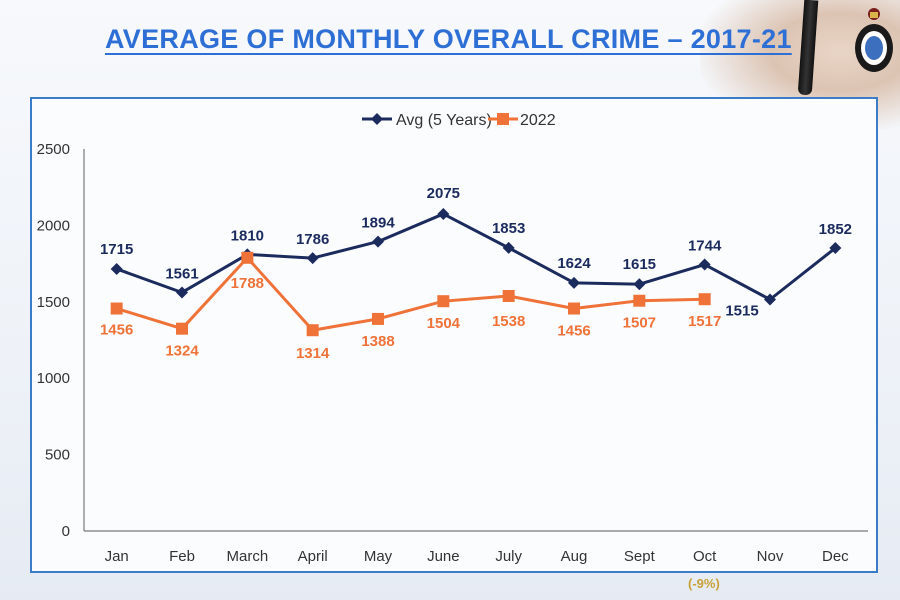 The image size is (900, 600). What do you see at coordinates (704, 583) in the screenshot?
I see `oct-change-note: (-9%)` at bounding box center [704, 583].